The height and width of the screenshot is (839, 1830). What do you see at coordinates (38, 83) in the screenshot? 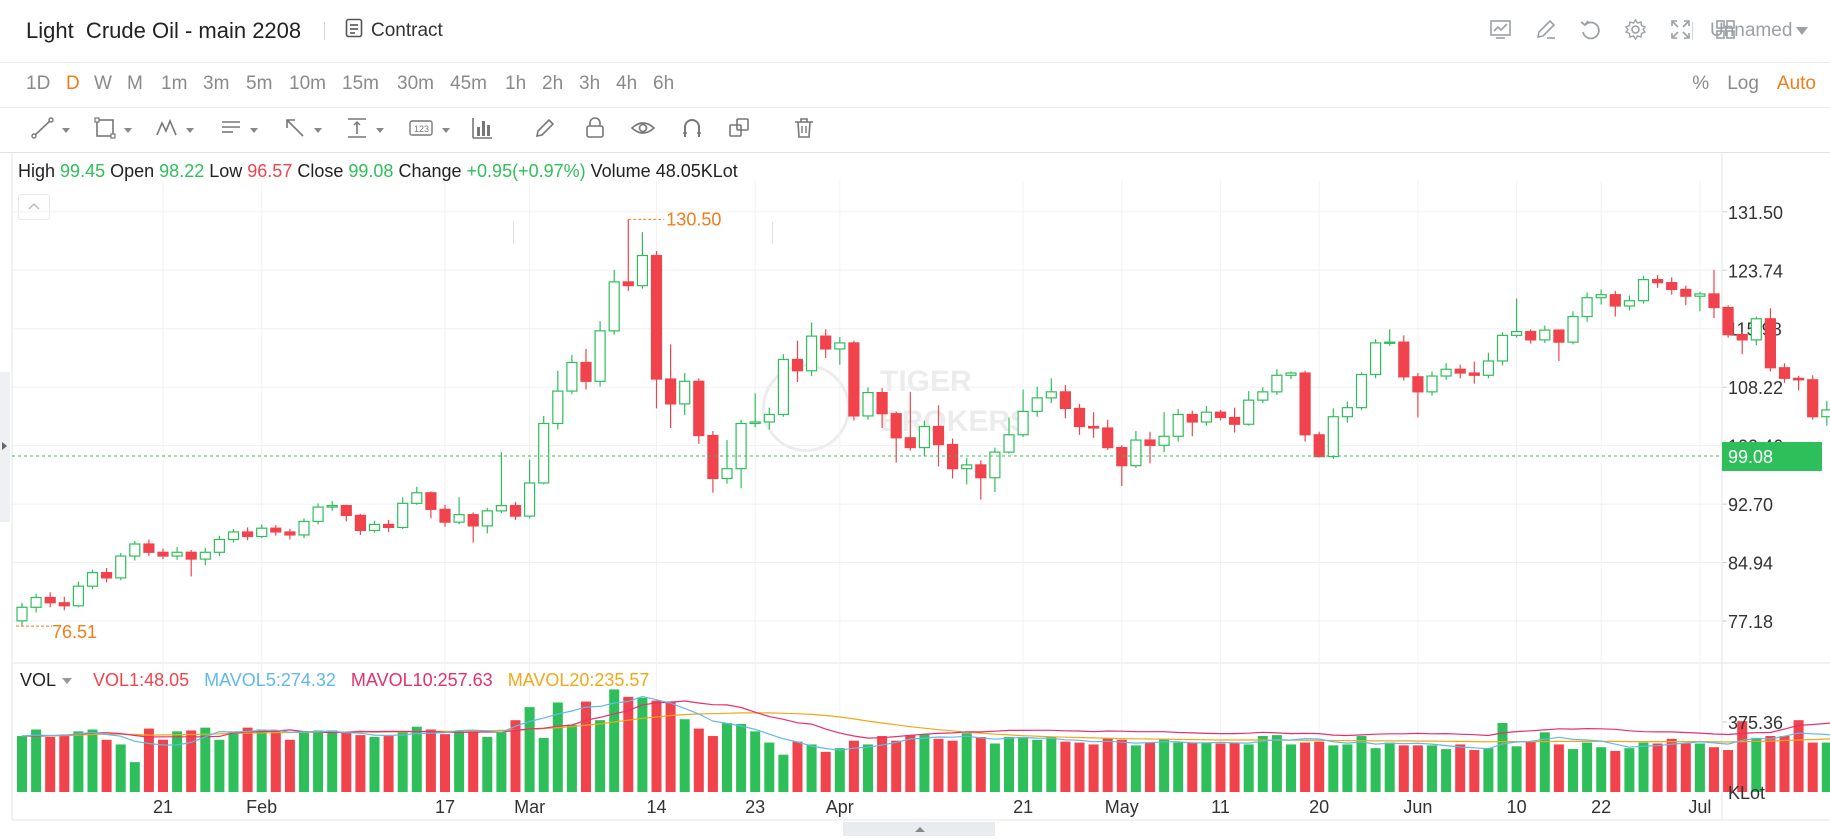
I see `timeframe-1d: 1D` at bounding box center [38, 83].